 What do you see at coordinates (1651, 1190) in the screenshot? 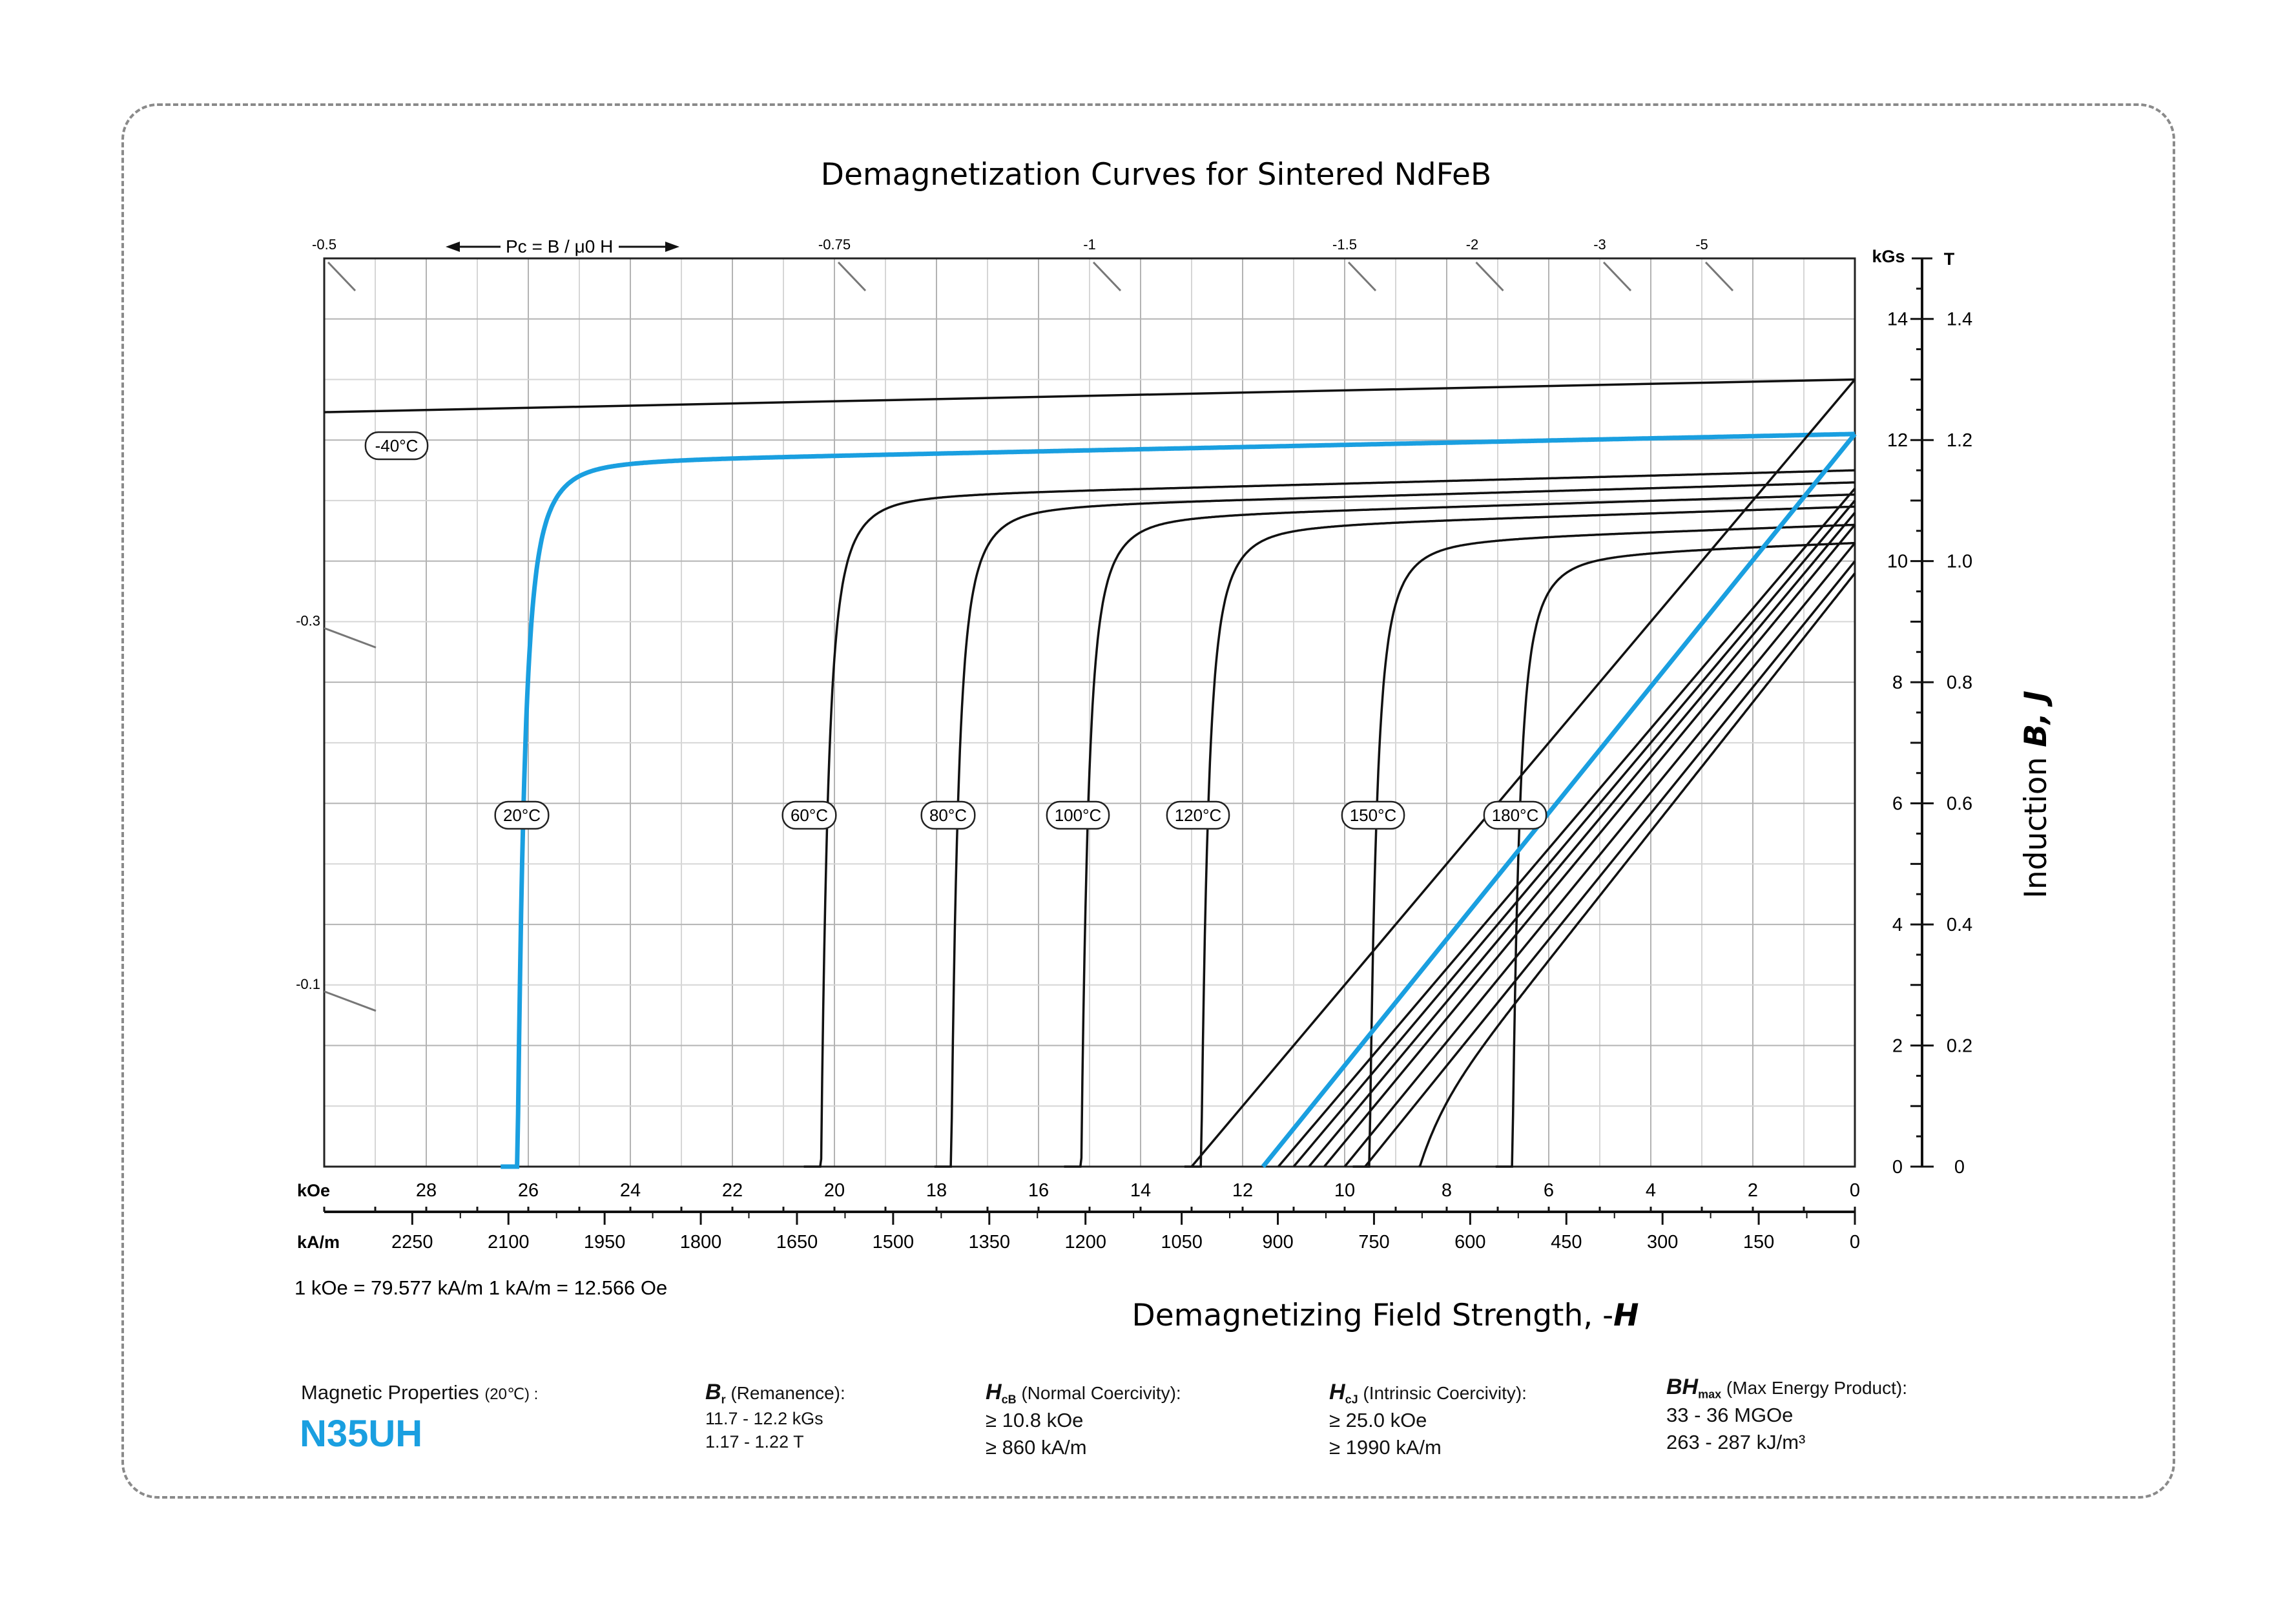
I see `koe-tick-label: 4` at bounding box center [1651, 1190].